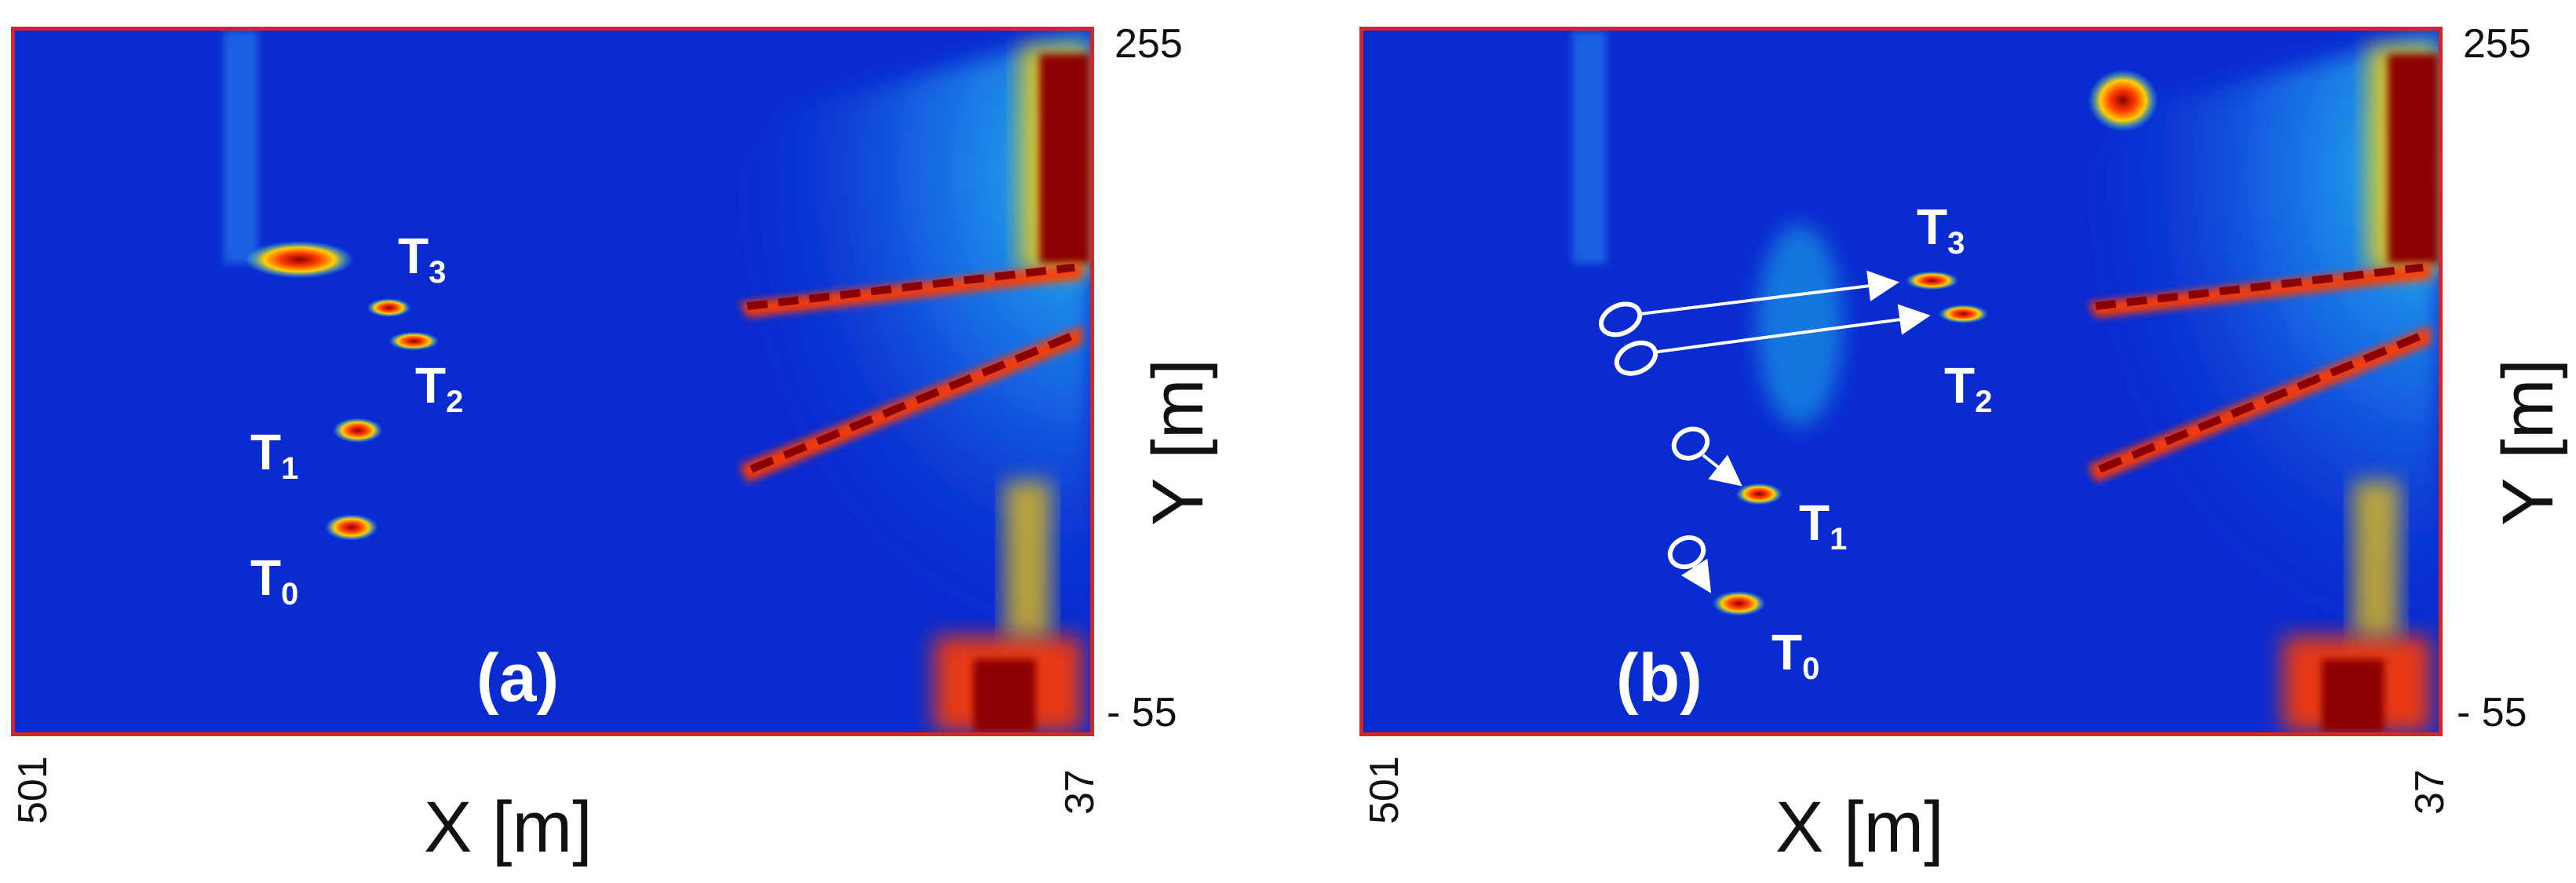 This screenshot has height=883, width=2576. I want to click on y-axis-label-a: Y [m], so click(1178, 442).